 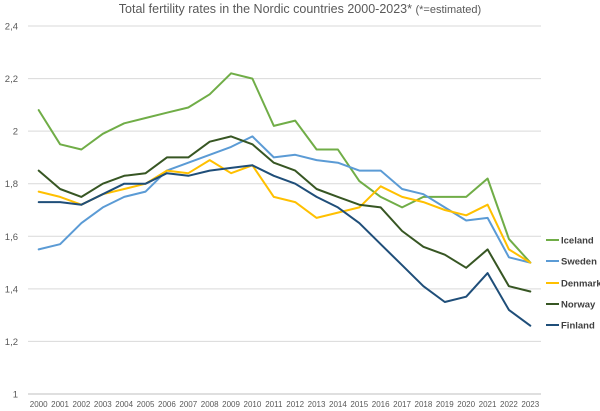 I want to click on x-tick-label: 2014, so click(x=338, y=404).